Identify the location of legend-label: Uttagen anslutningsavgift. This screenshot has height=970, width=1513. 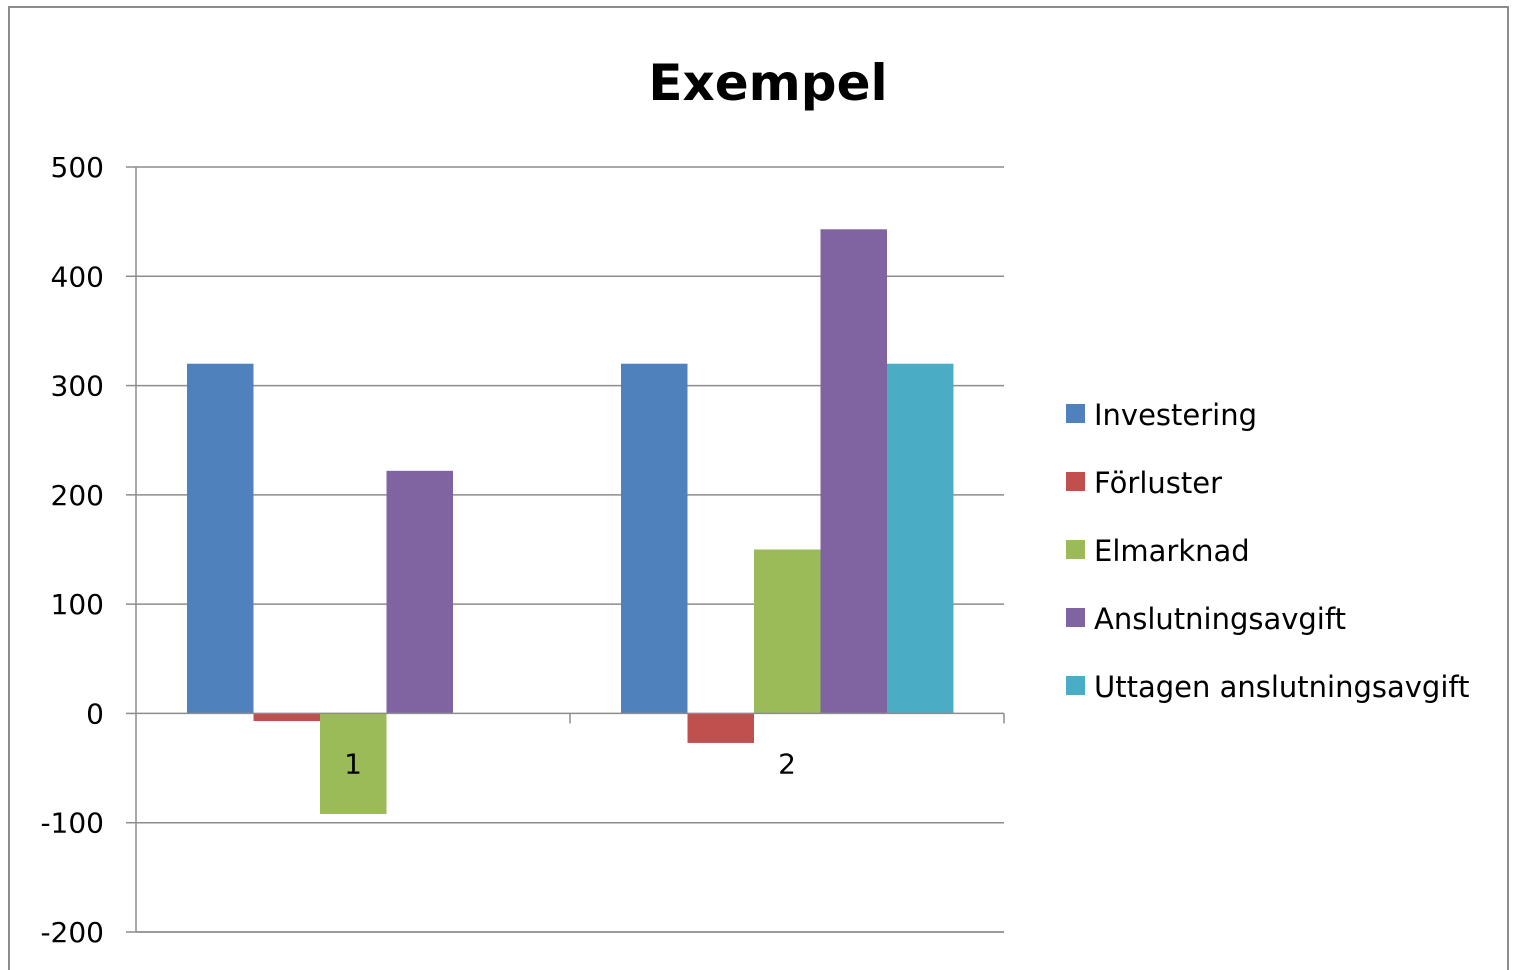
(1281, 687).